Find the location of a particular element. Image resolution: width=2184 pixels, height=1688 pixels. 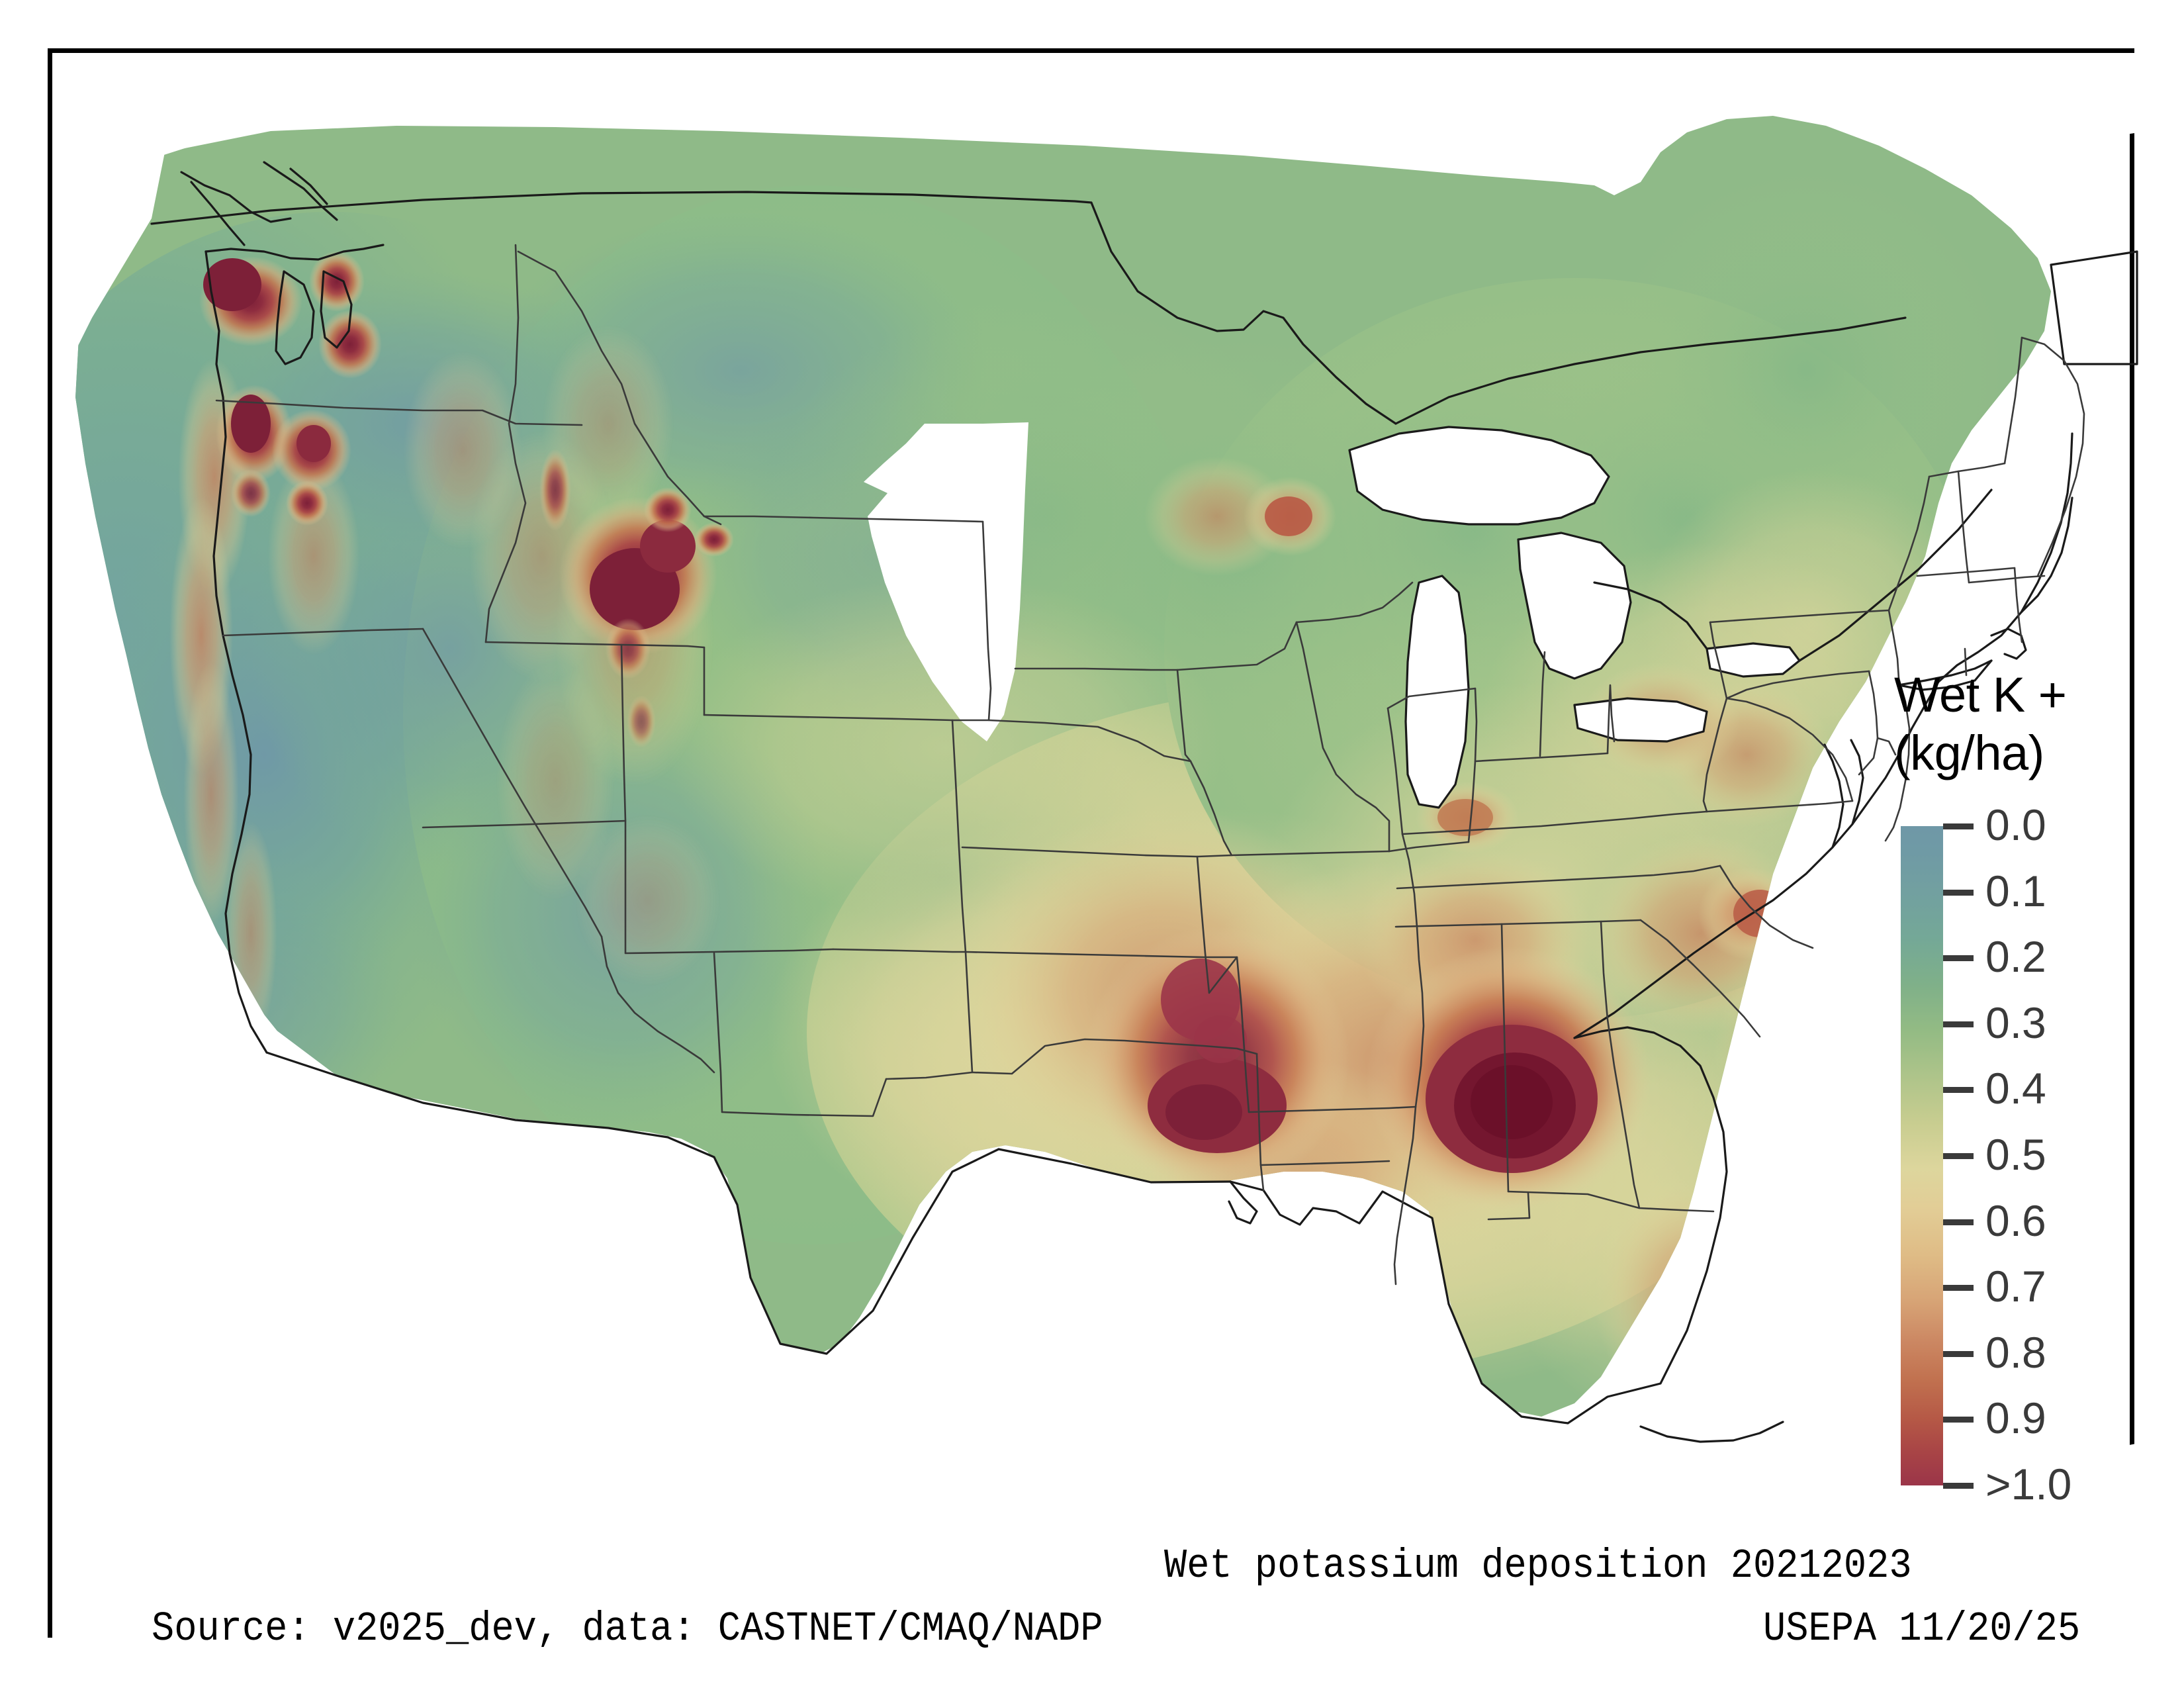

colorbar-tick-label: >1.0 is located at coordinates (2028, 1484).